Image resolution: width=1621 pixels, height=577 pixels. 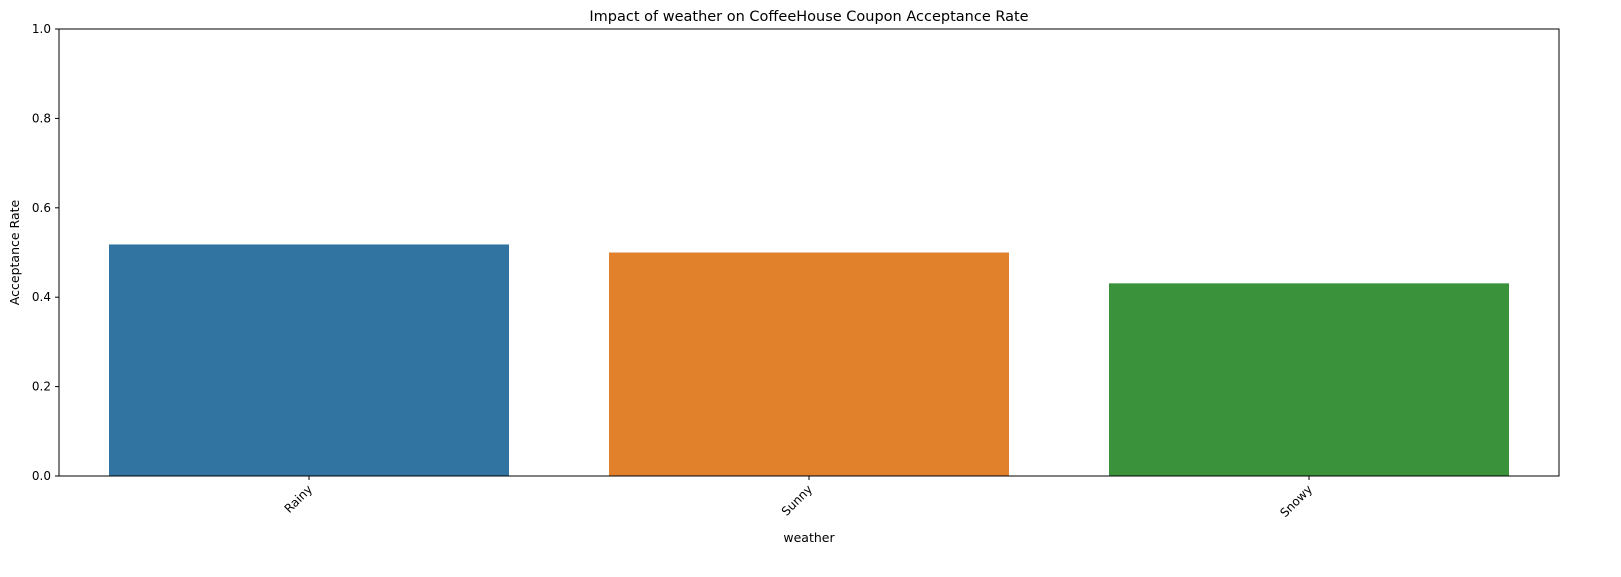 I want to click on x-tick-label: Snowy, so click(x=1296, y=501).